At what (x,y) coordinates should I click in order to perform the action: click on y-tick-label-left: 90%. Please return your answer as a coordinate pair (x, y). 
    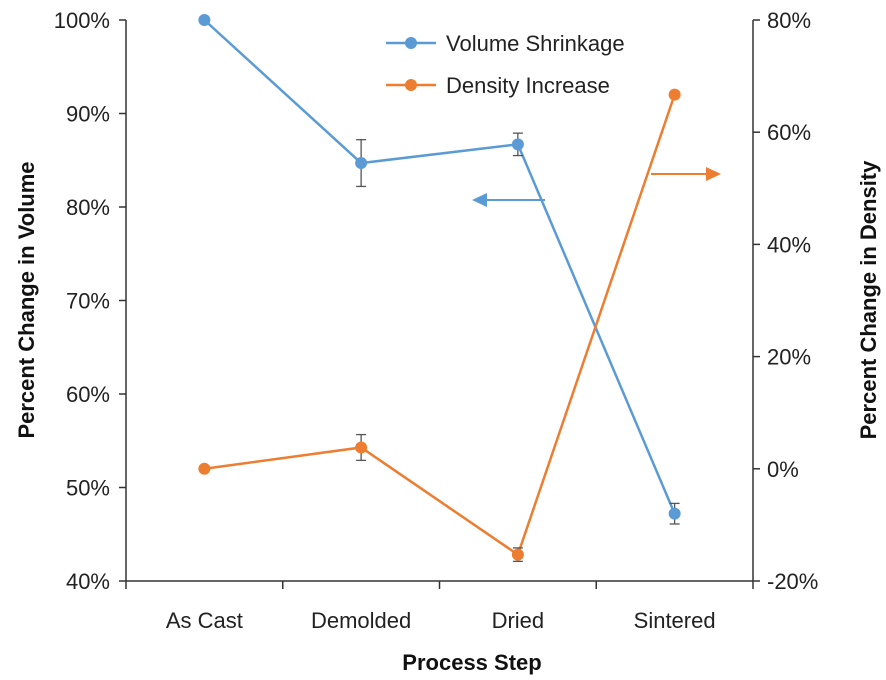
    Looking at the image, I should click on (88, 114).